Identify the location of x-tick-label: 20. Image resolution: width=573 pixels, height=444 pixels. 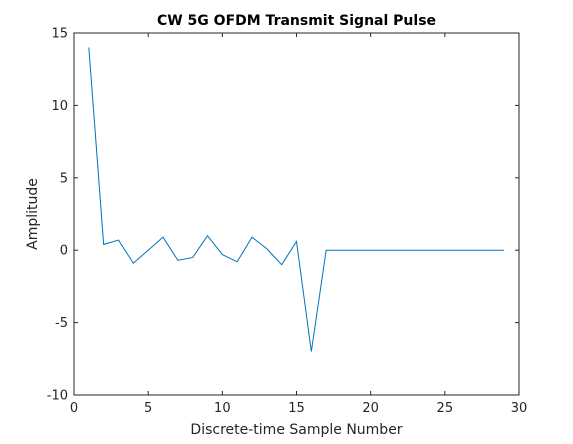
(370, 408).